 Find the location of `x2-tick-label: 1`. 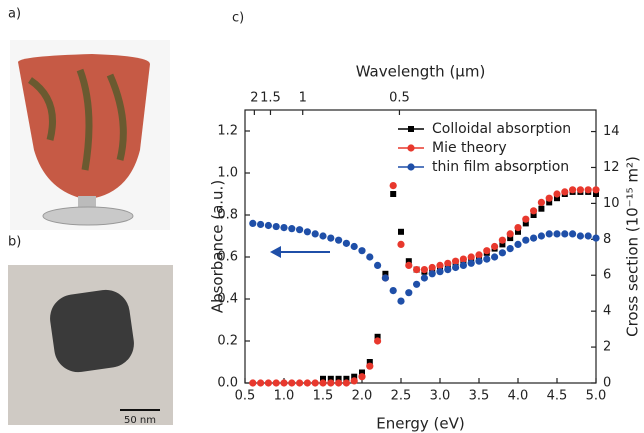

x2-tick-label: 1 is located at coordinates (303, 98).